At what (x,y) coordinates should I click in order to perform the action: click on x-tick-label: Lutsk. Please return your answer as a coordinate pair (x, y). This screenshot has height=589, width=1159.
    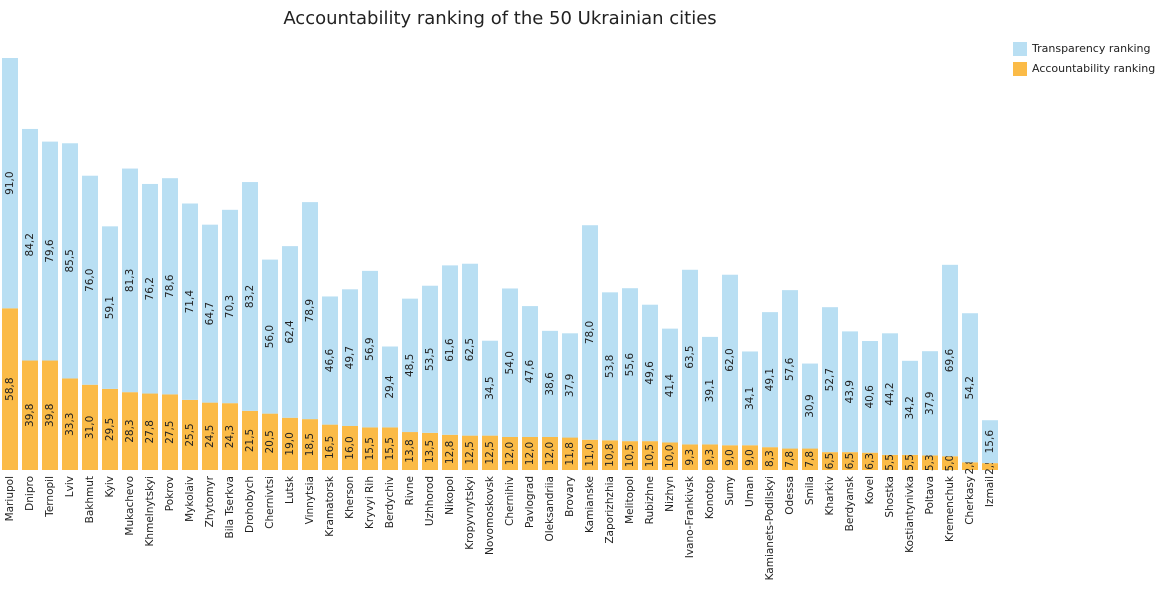
    Looking at the image, I should click on (290, 489).